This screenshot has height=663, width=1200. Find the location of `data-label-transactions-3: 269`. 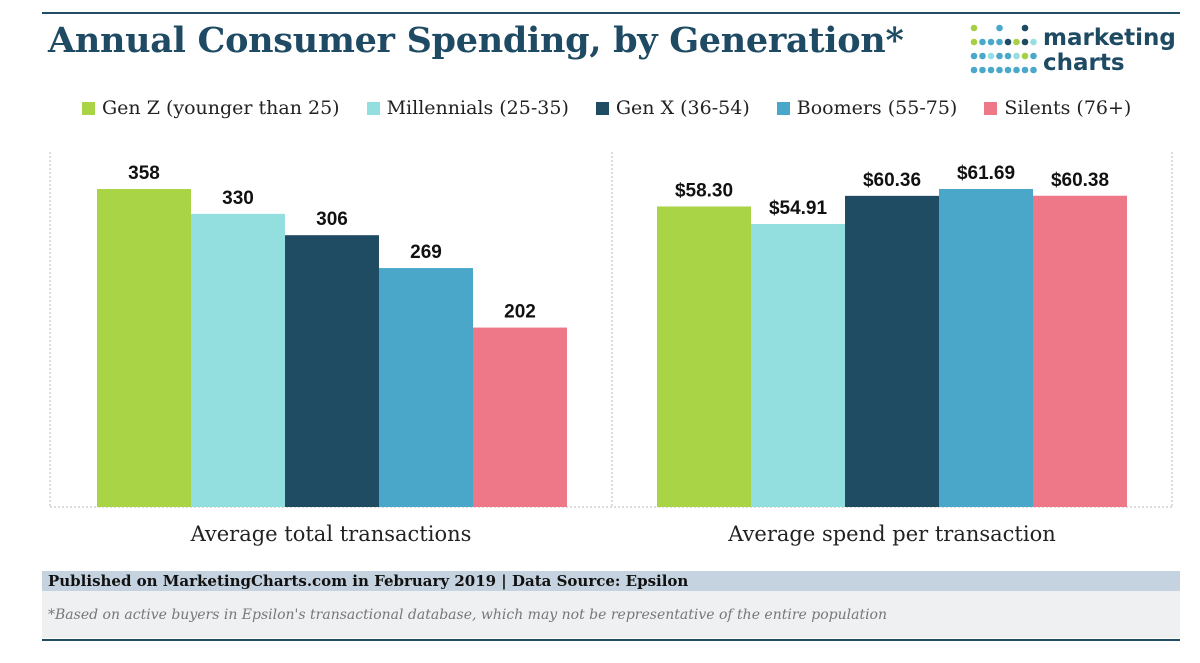

data-label-transactions-3: 269 is located at coordinates (426, 252).